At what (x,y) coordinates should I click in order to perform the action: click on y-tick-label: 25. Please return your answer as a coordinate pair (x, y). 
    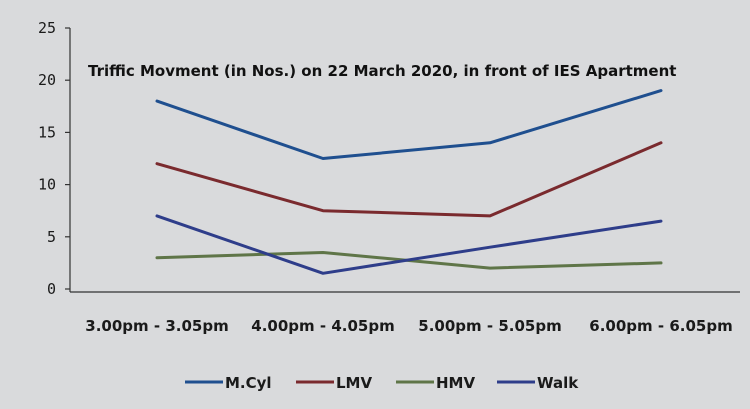
    Looking at the image, I should click on (47, 28).